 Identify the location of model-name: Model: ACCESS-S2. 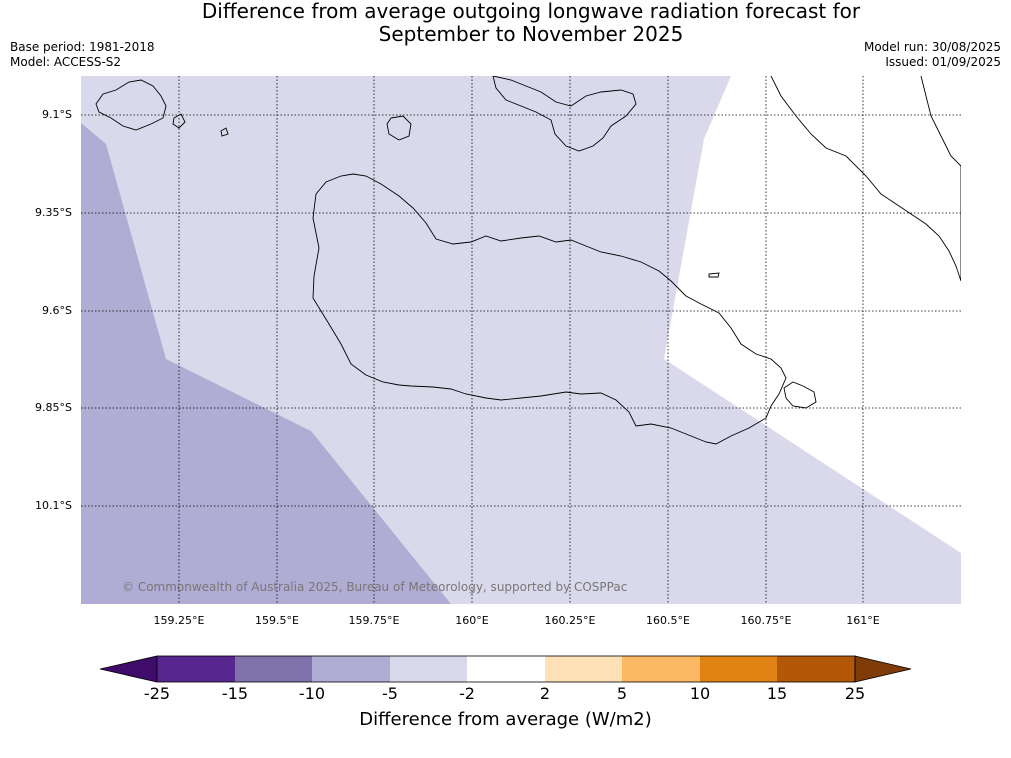
(66, 62).